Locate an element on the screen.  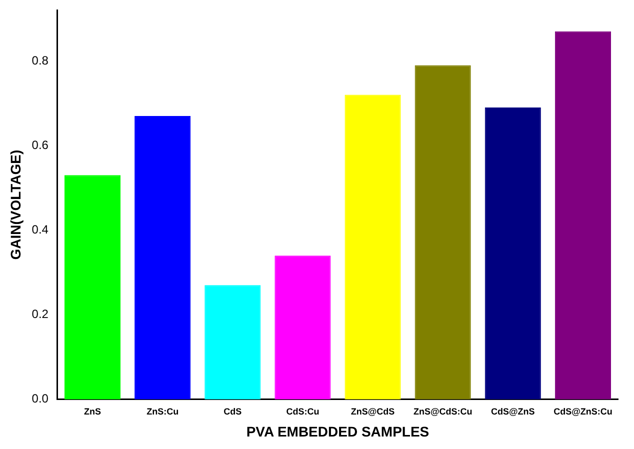
x-axis-title: PVA EMBEDDED SAMPLES is located at coordinates (338, 431).